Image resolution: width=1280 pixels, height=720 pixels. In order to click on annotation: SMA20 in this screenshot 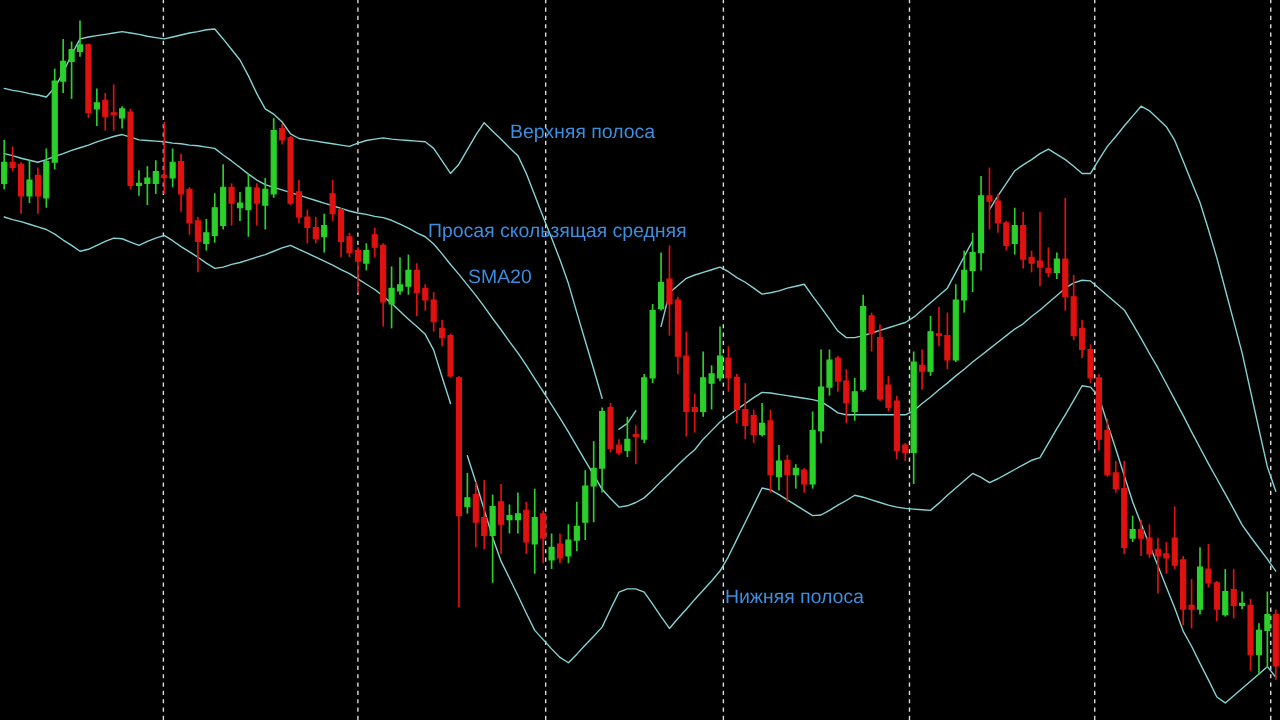, I will do `click(499, 276)`.